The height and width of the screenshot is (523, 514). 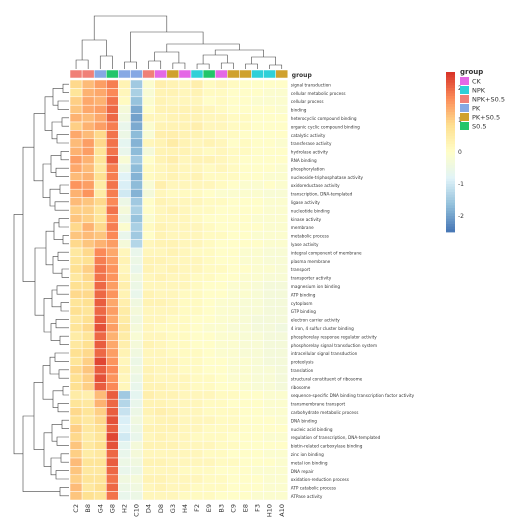 I want to click on row-label: nucleoside-triphosphatase activity, so click(x=327, y=177).